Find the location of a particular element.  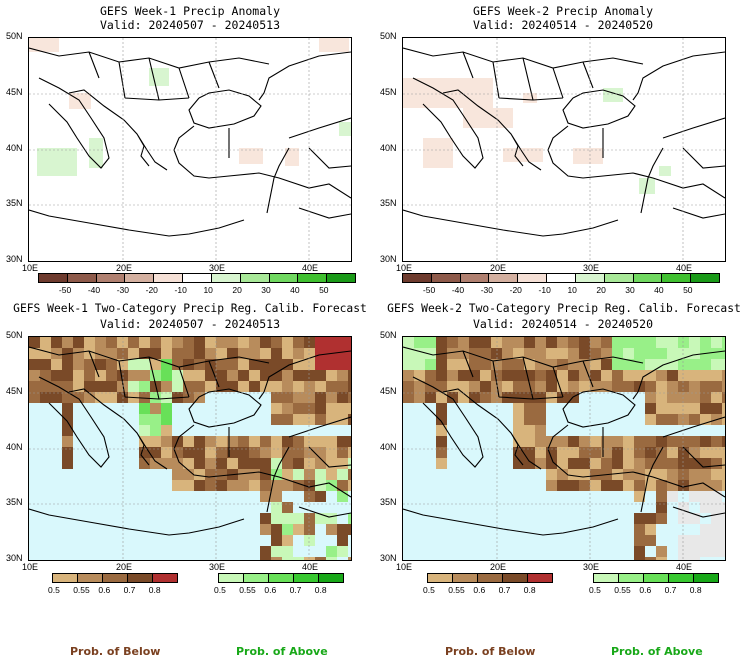

colorbar-label: 0.6 is located at coordinates (479, 590).